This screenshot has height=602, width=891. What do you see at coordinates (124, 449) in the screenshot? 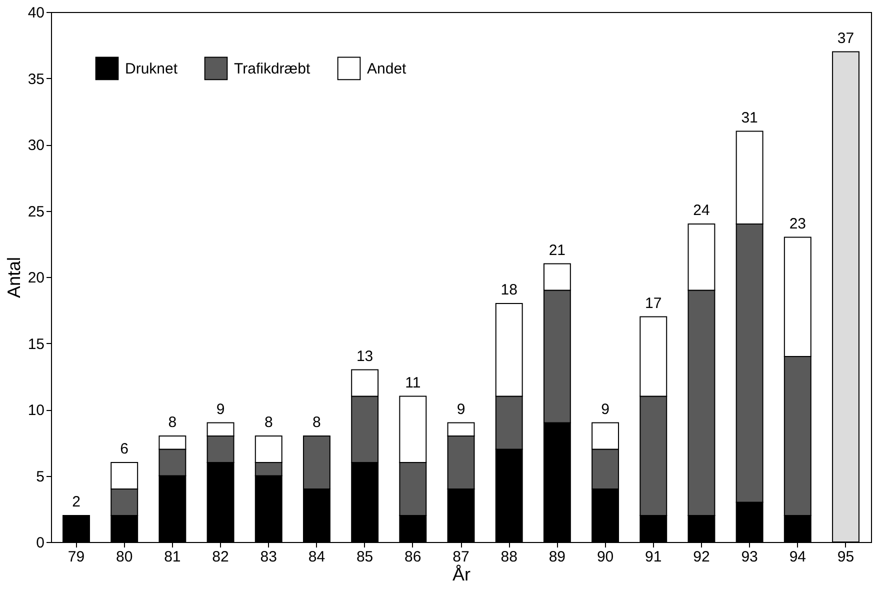
I see `total-label: 6` at bounding box center [124, 449].